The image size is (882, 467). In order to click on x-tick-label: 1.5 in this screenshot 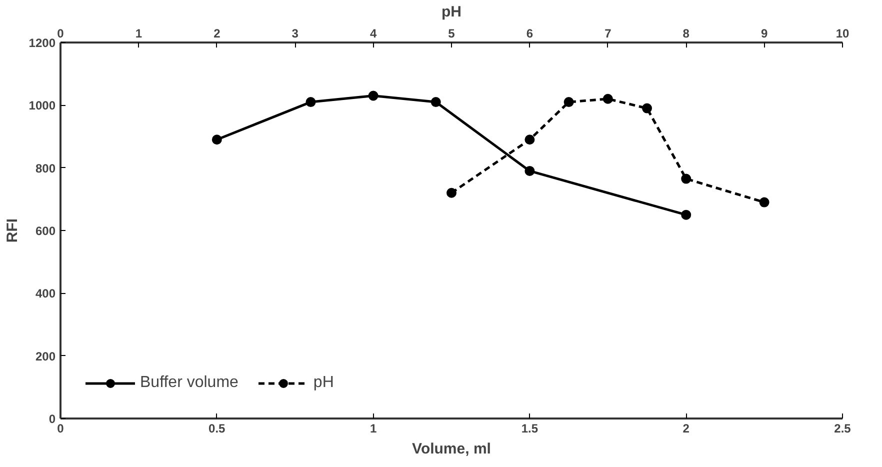, I will do `click(529, 429)`.